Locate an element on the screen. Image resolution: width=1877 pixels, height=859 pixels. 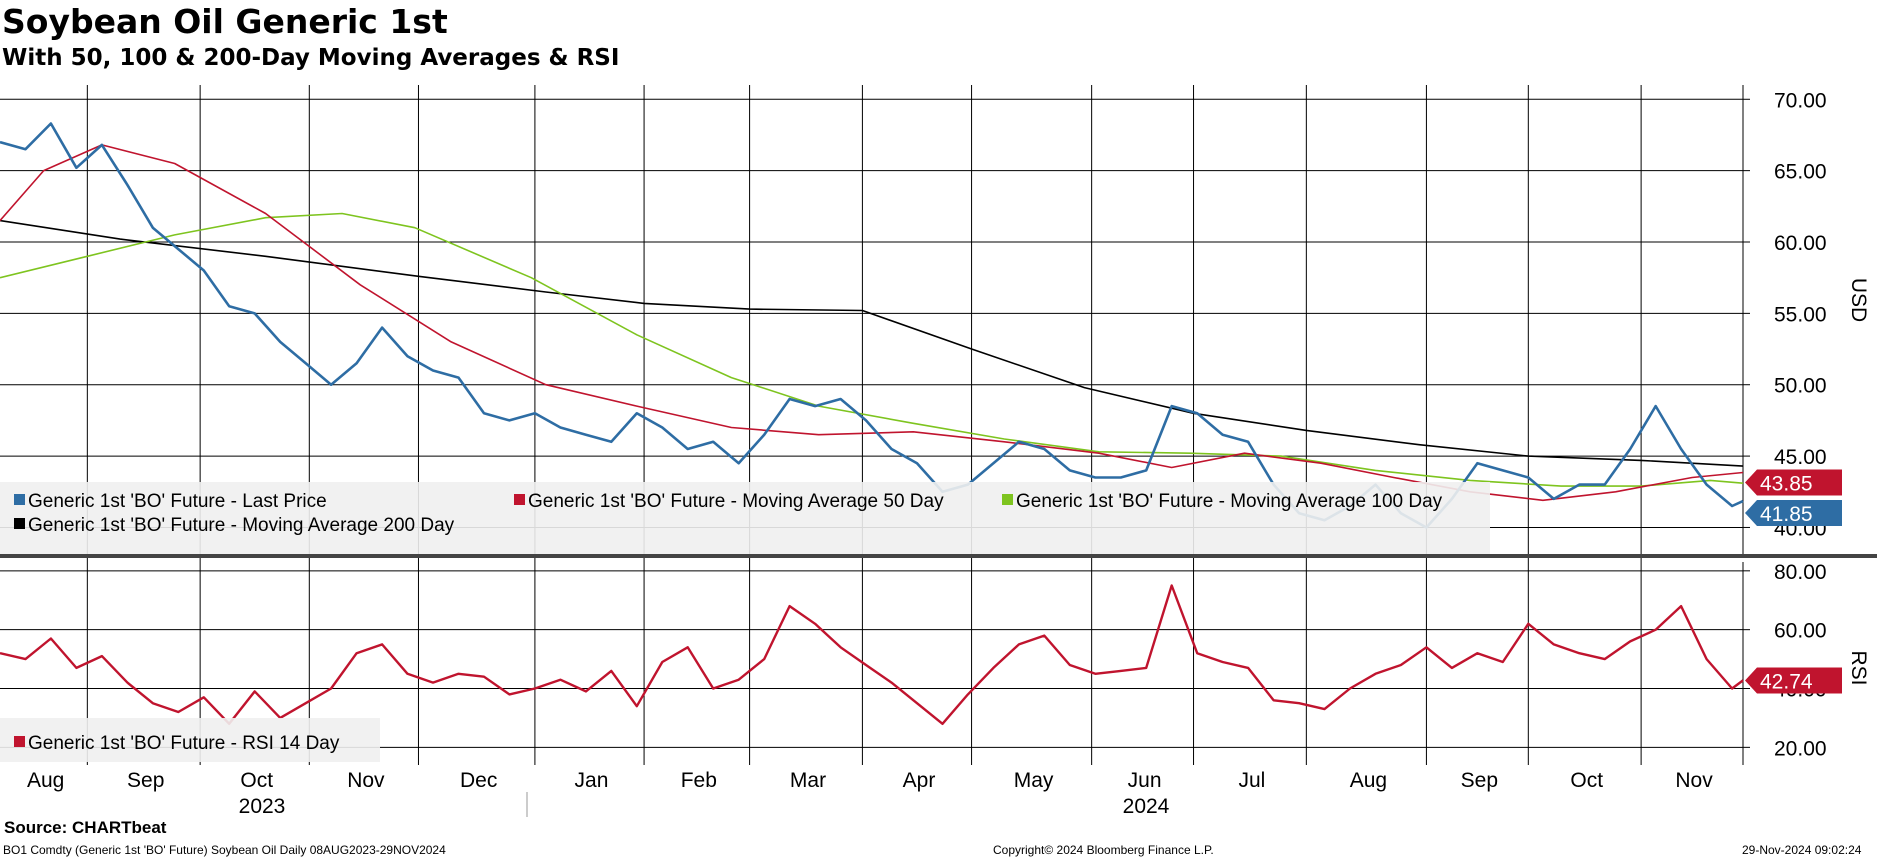
x-axis-month-label: Jun is located at coordinates (1145, 780).